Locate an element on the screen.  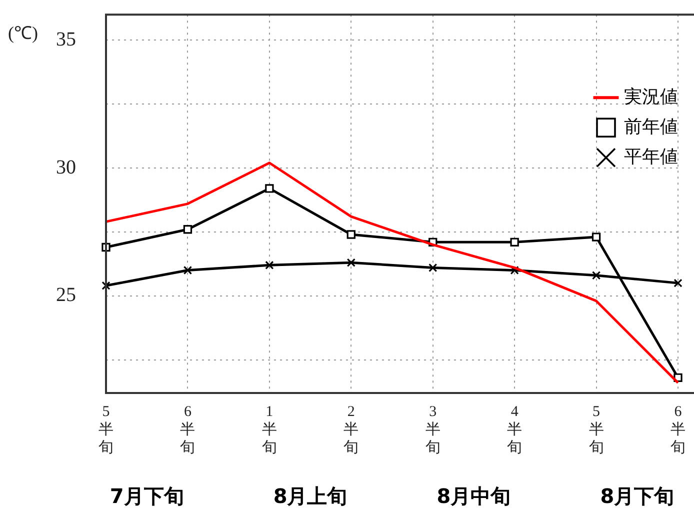
x-tick-label: 4半旬 is located at coordinates (514, 430).